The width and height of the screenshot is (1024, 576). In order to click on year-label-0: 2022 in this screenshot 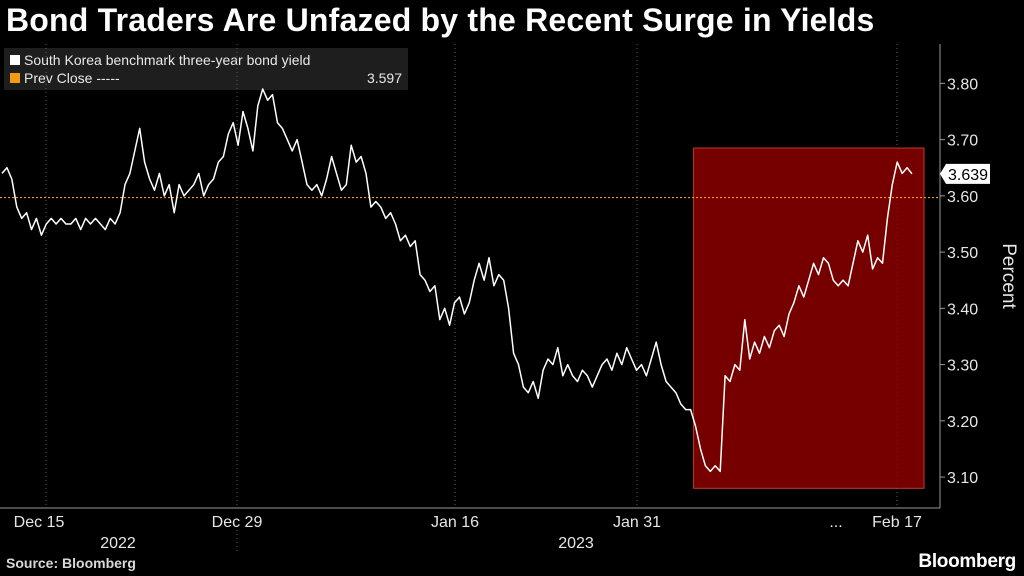, I will do `click(118, 543)`.